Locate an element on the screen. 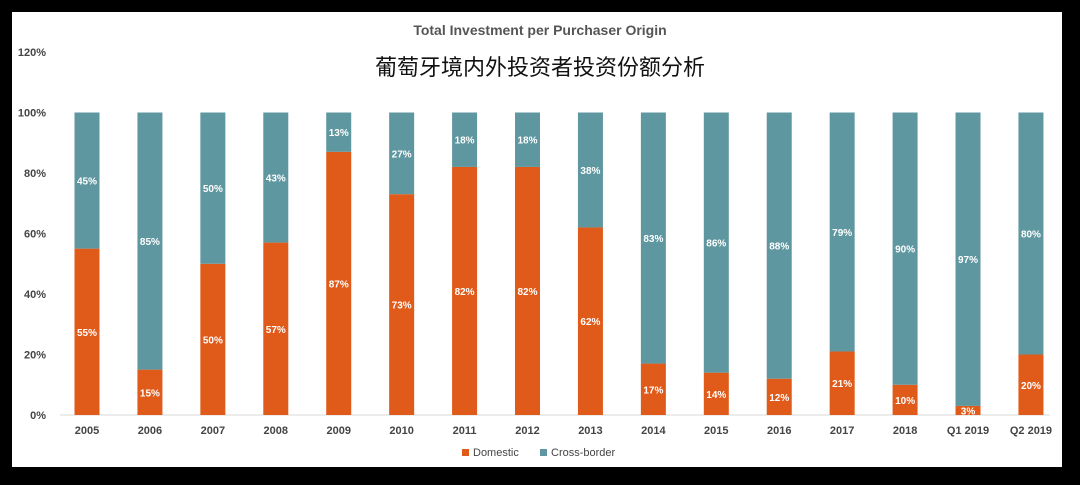 The image size is (1080, 485). data-label: 79% is located at coordinates (842, 233).